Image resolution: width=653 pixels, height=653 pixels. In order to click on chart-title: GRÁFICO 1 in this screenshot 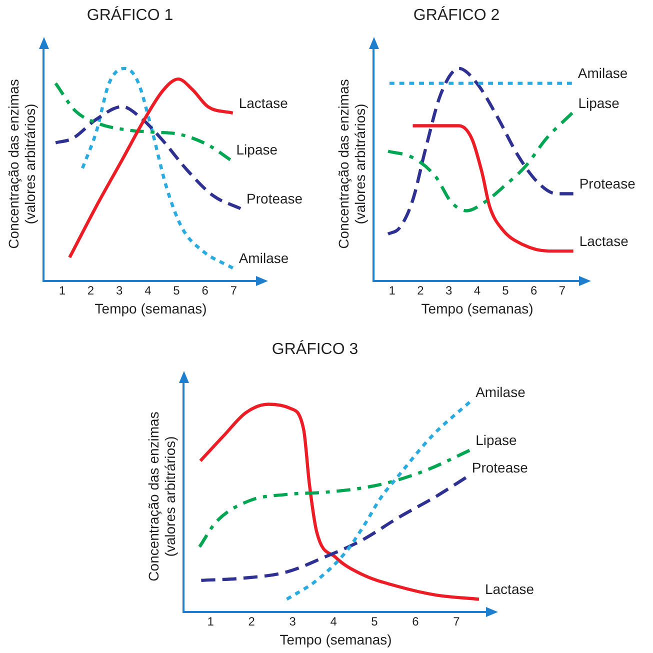, I will do `click(130, 15)`.